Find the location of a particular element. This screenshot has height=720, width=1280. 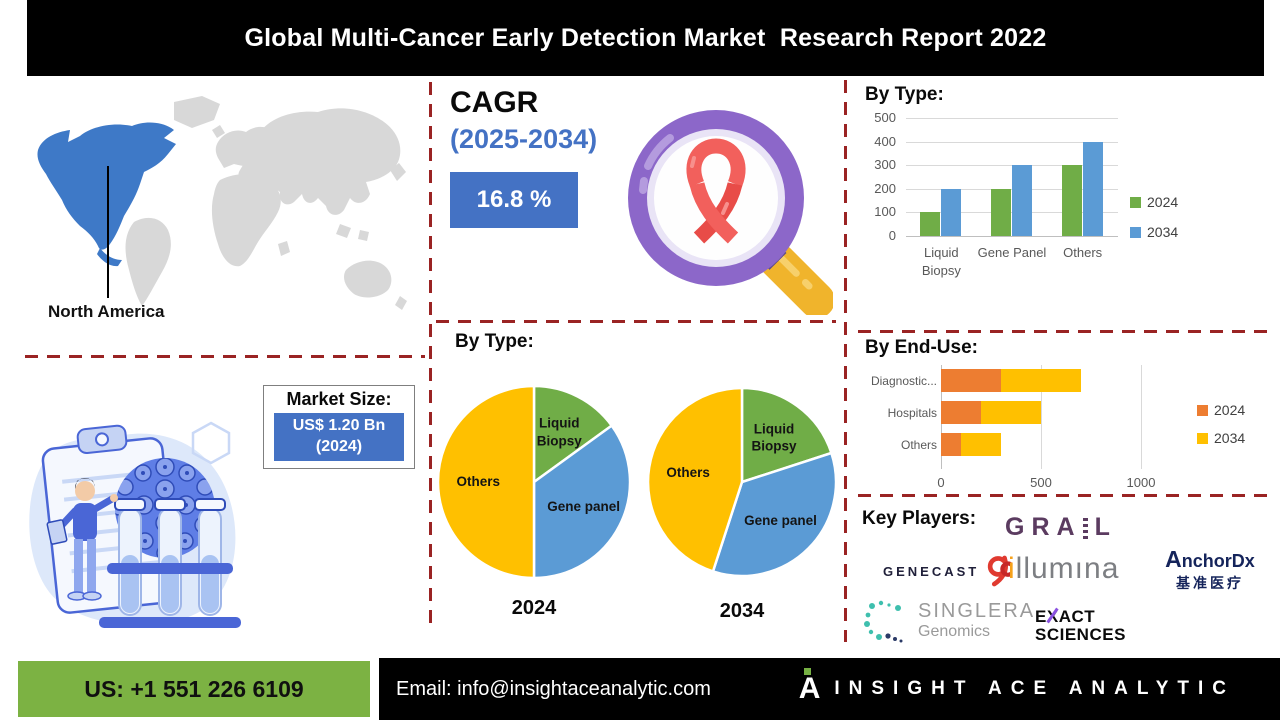

singlera-logo: SINGLERA Genomics is located at coordinates (948, 620).